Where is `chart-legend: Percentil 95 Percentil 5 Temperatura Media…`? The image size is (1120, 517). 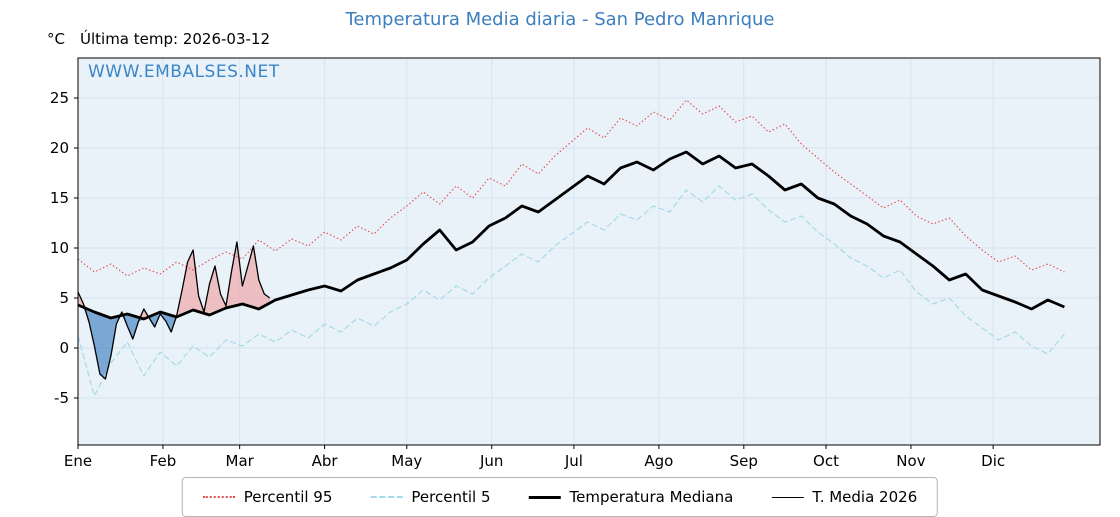
chart-legend: Percentil 95 Percentil 5 Temperatura Media… is located at coordinates (560, 497).